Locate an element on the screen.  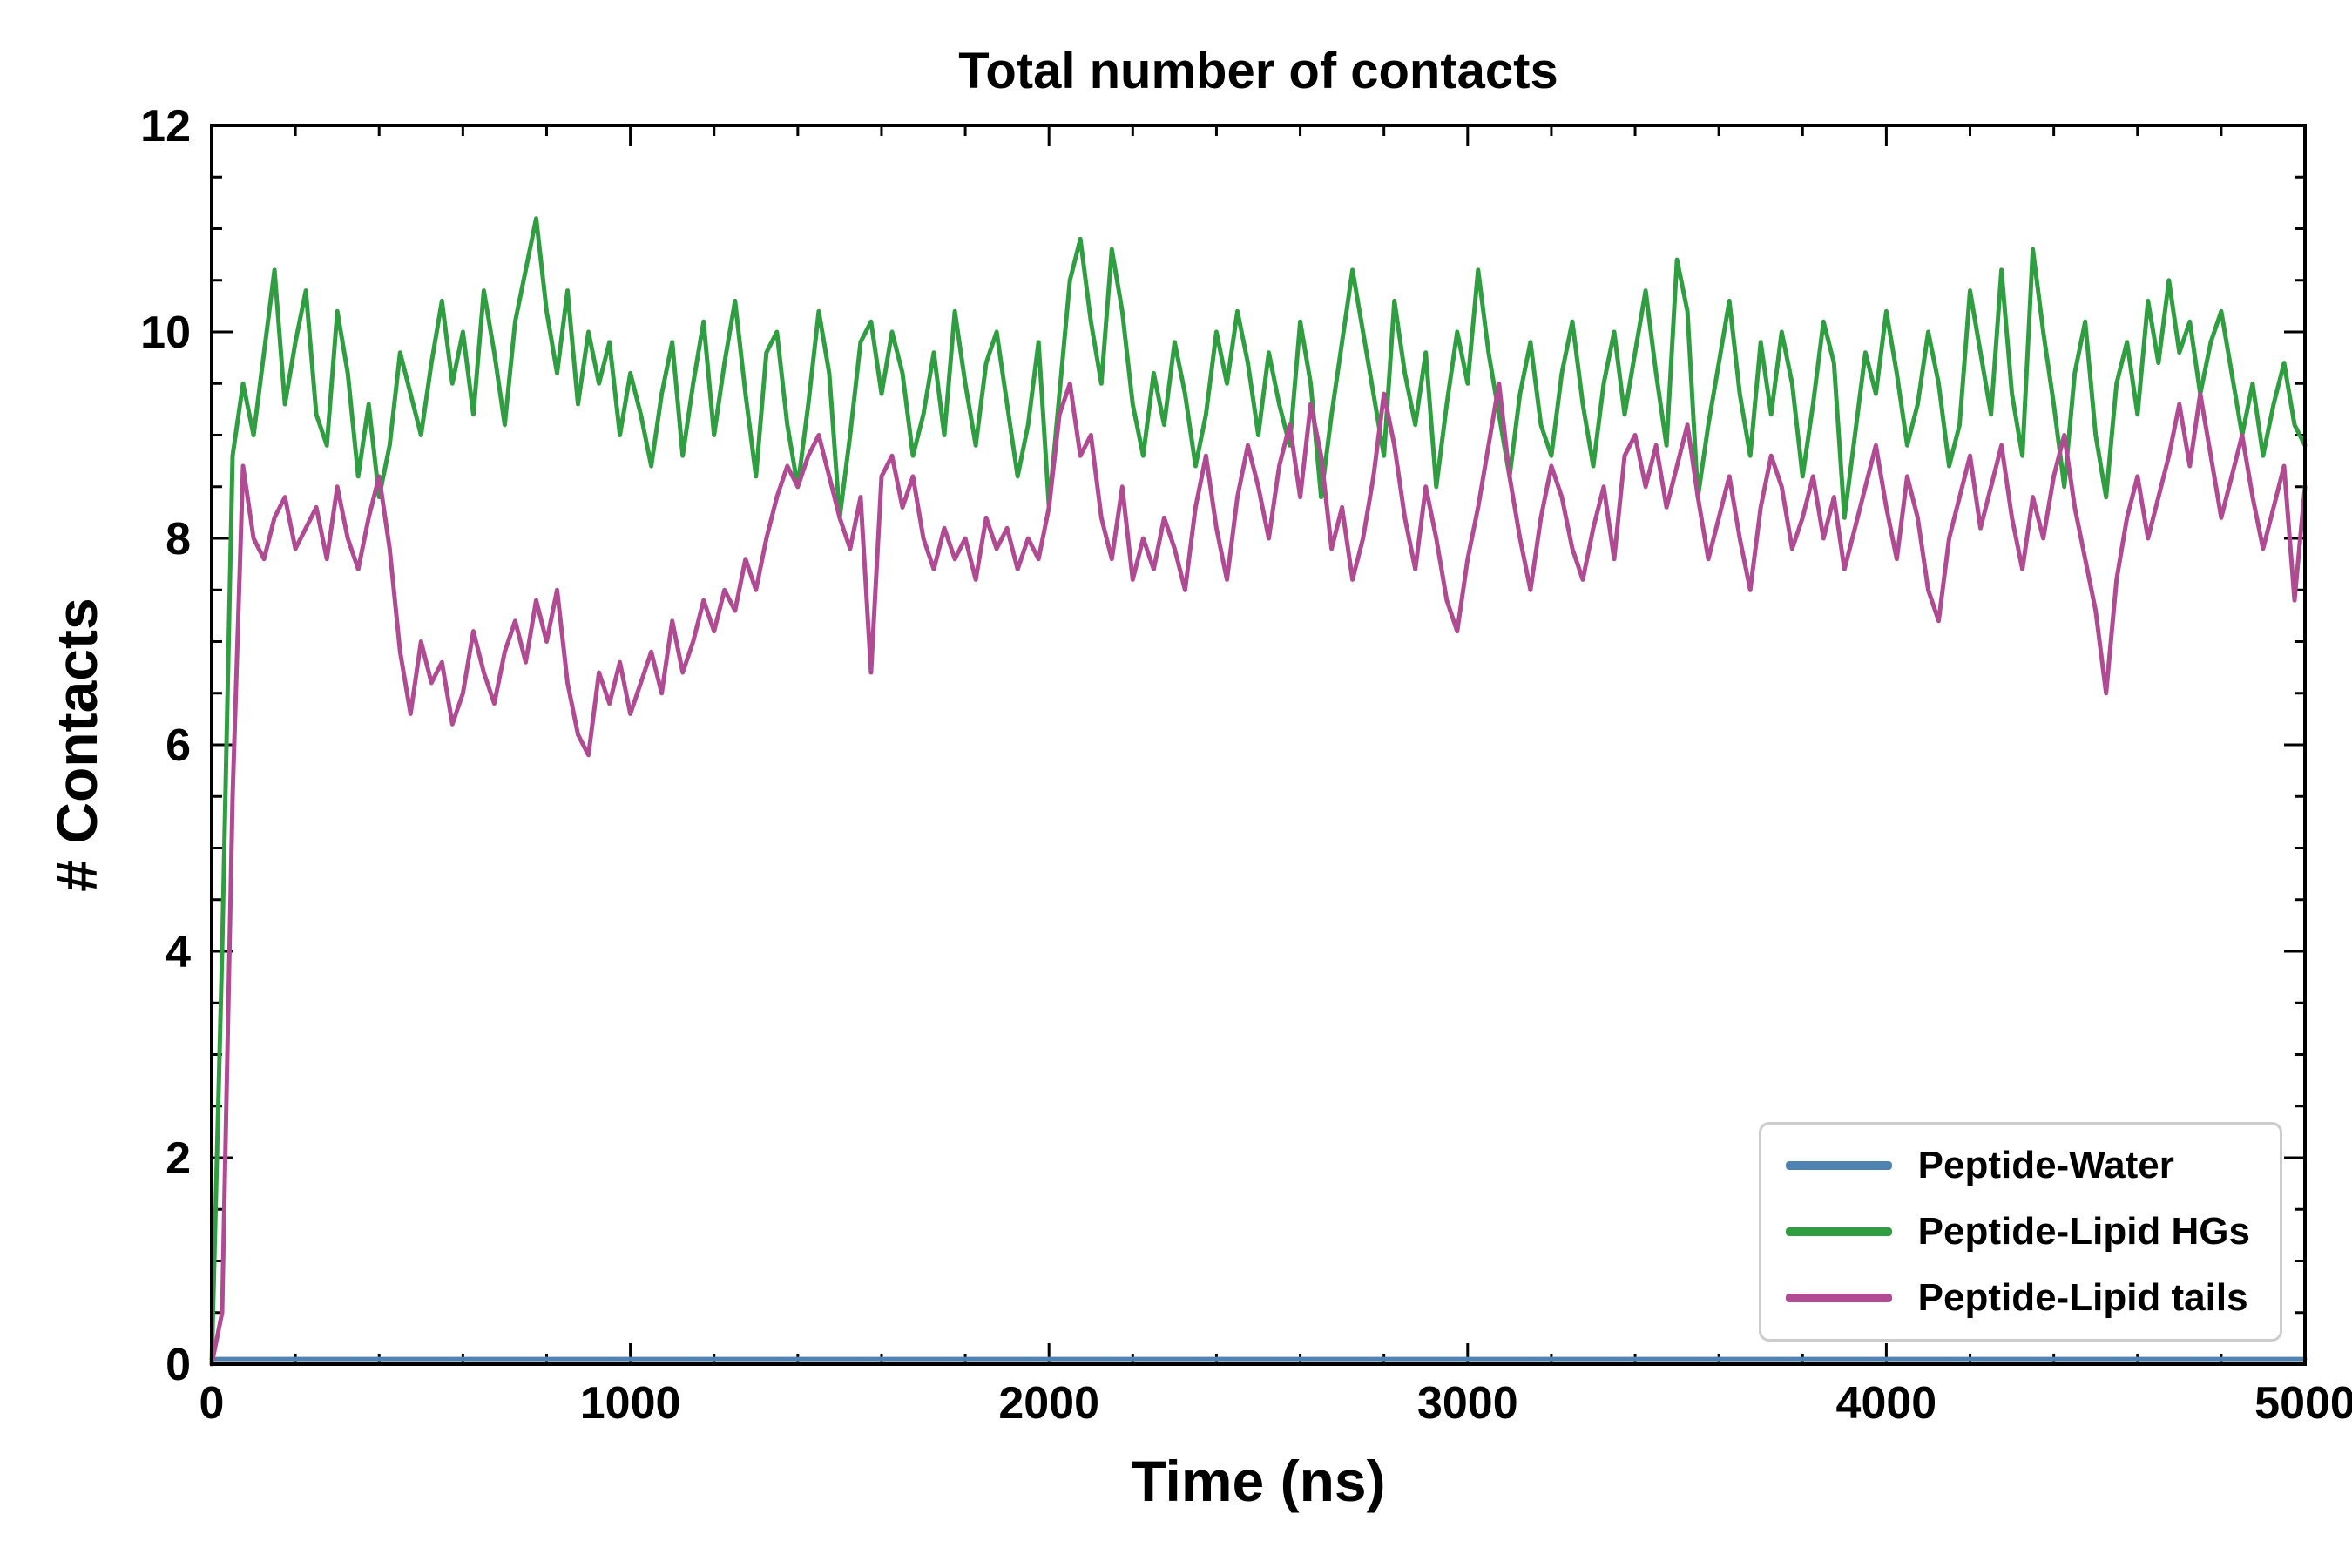
y-axis-label: # Contacts is located at coordinates (76, 745).